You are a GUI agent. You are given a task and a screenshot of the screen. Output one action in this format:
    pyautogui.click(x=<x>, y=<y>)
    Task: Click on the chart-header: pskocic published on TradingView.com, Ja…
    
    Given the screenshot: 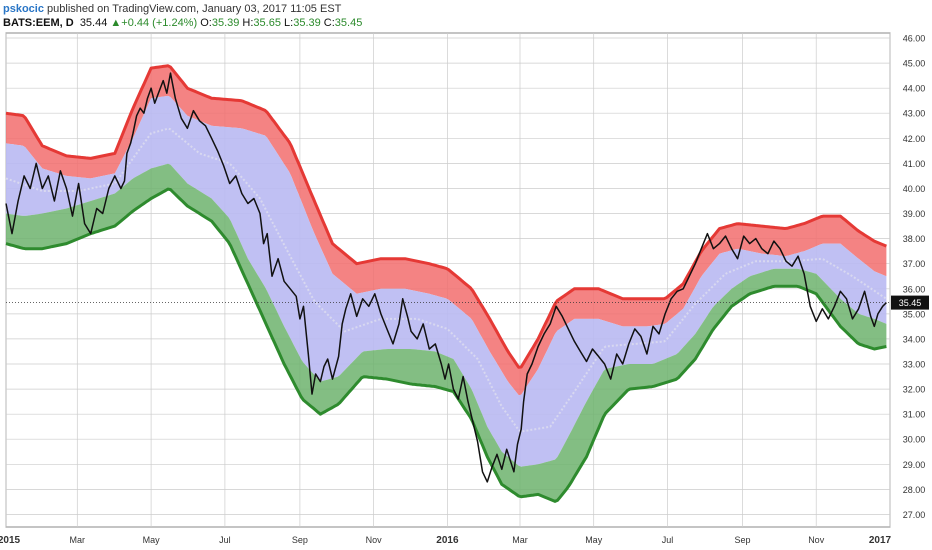 What is the action you would take?
    pyautogui.click(x=466, y=16)
    